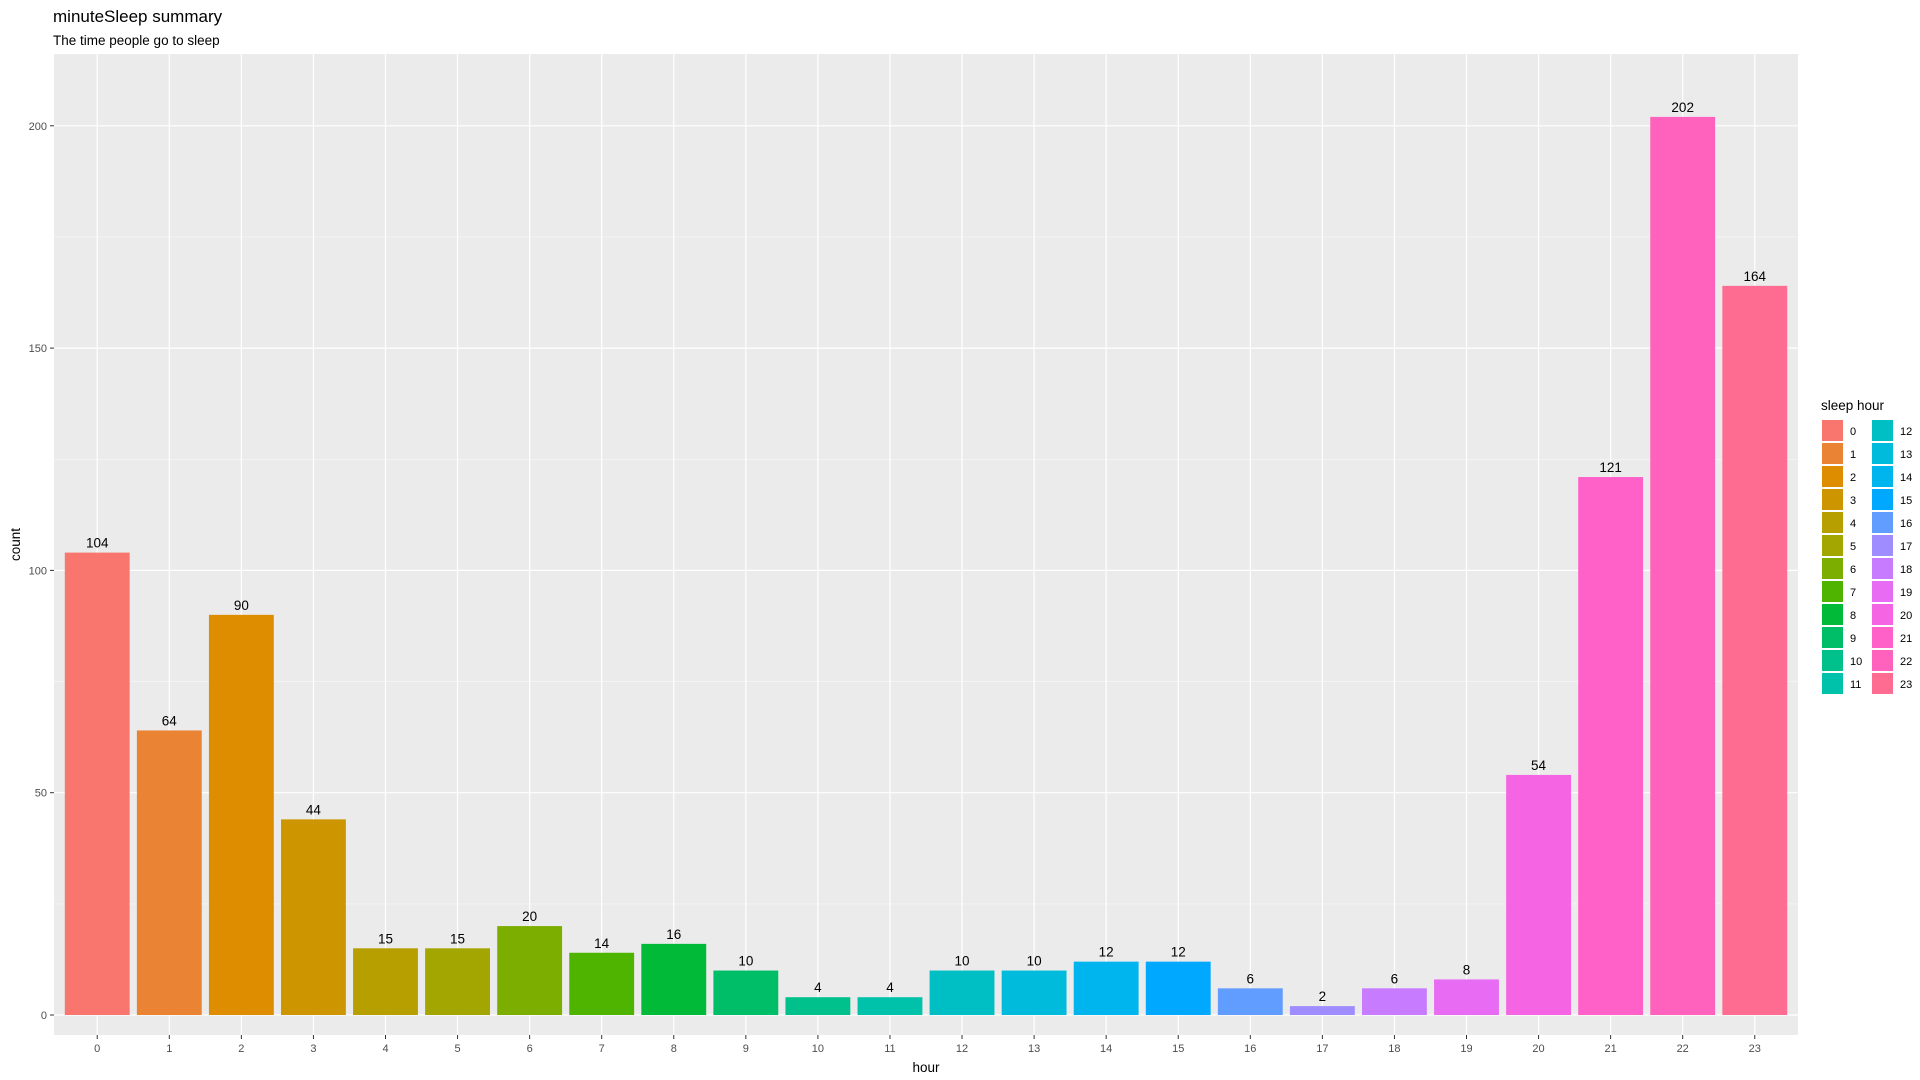 Image resolution: width=1920 pixels, height=1080 pixels. What do you see at coordinates (1539, 765) in the screenshot?
I see `bar-value-label: 54` at bounding box center [1539, 765].